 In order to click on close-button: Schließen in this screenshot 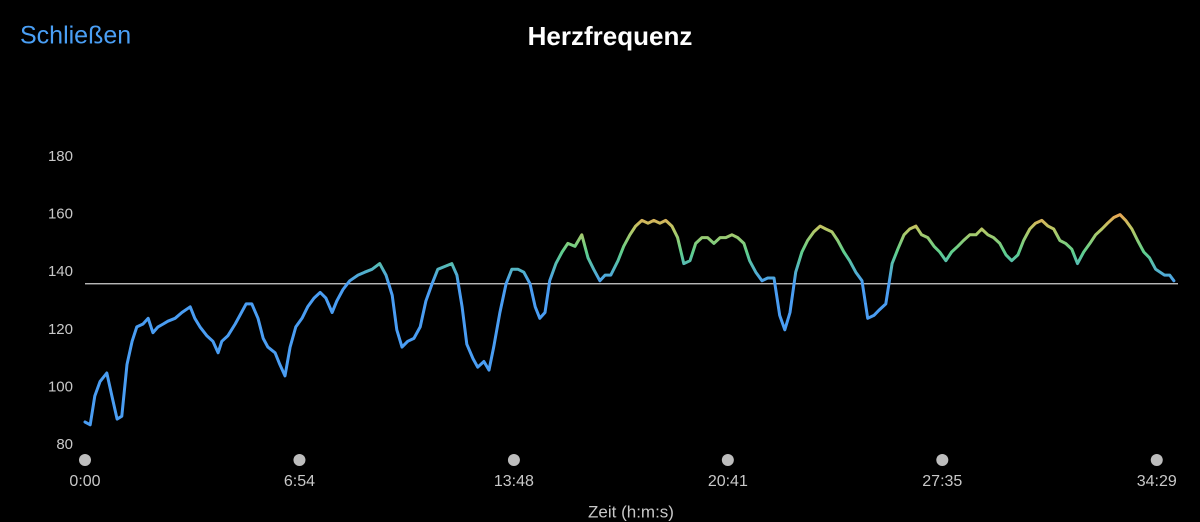, I will do `click(75, 36)`.